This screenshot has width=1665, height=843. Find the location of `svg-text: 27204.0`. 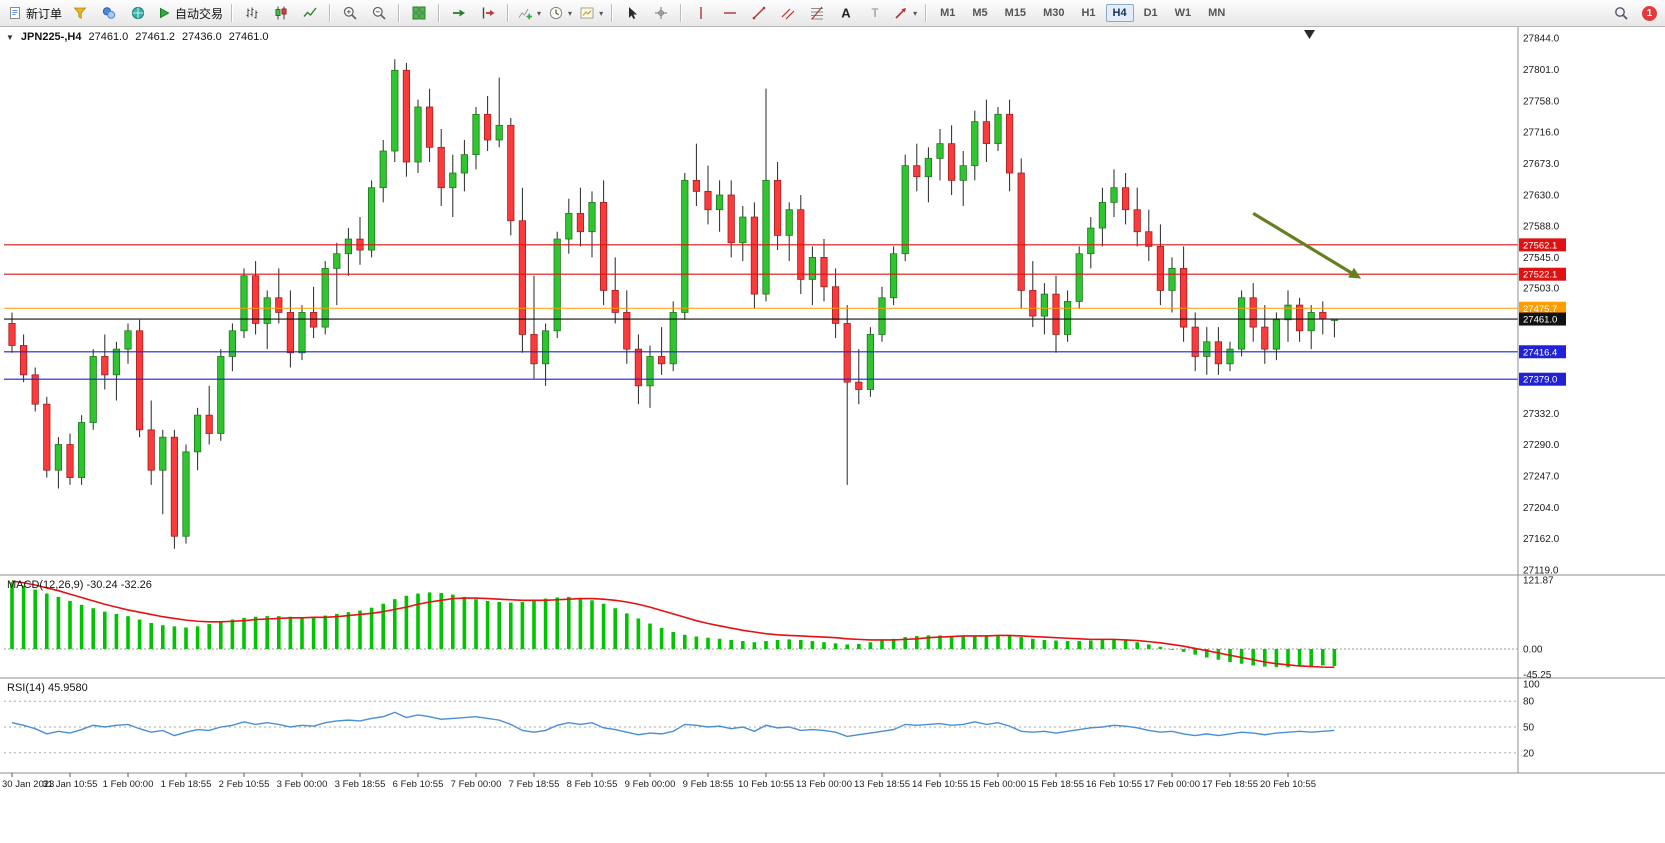

svg-text: 27204.0 is located at coordinates (1541, 508).